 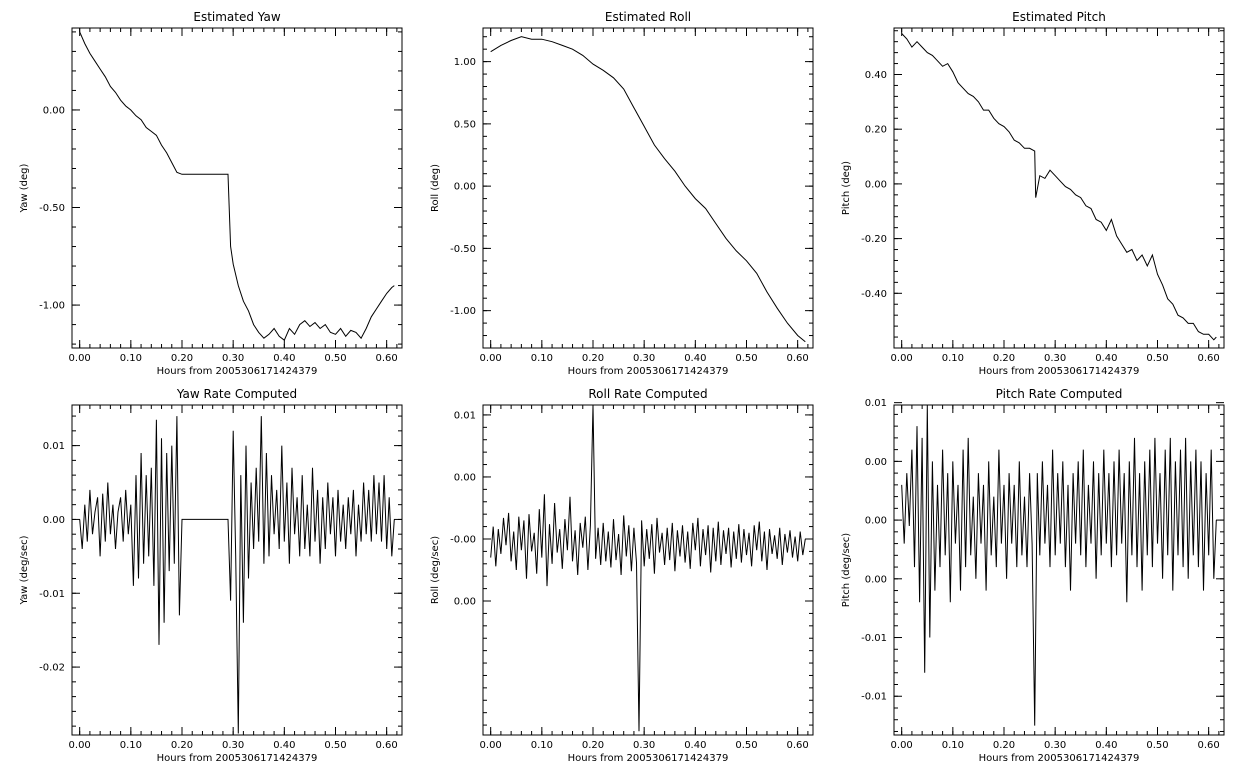 I want to click on chart-title: Estimated Pitch, so click(x=1059, y=17).